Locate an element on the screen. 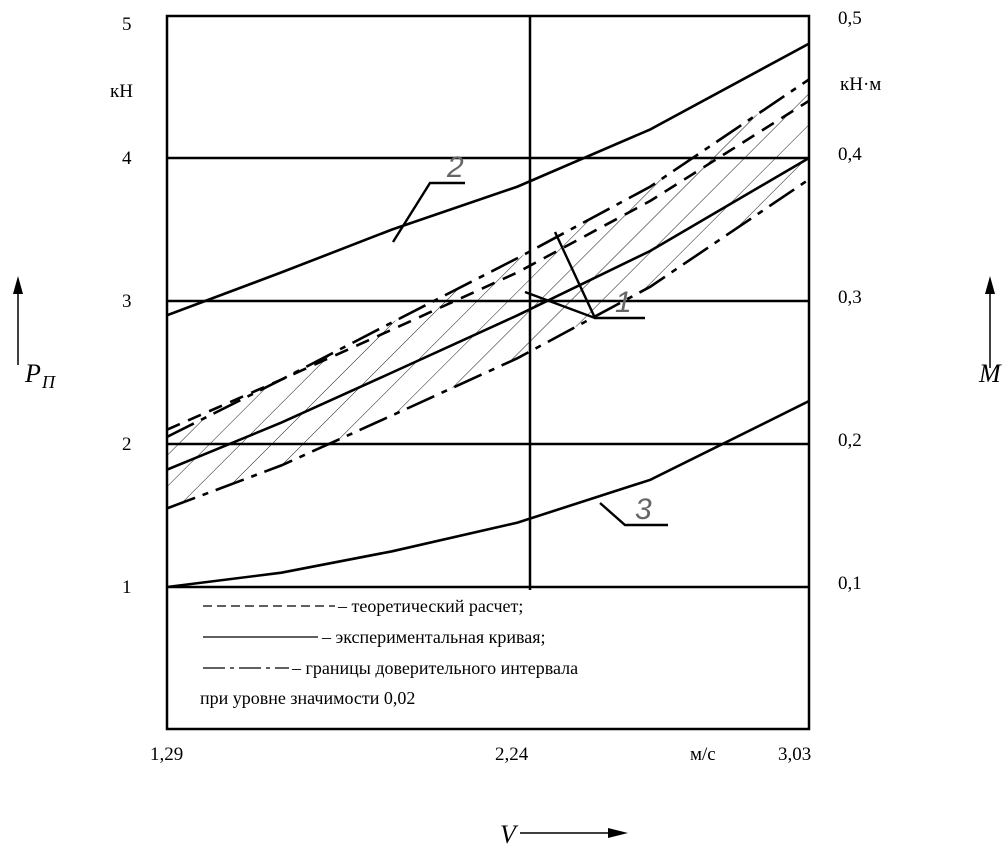 The width and height of the screenshot is (1003, 845). legend-label: – экспериментальная кривая; is located at coordinates (433, 637).